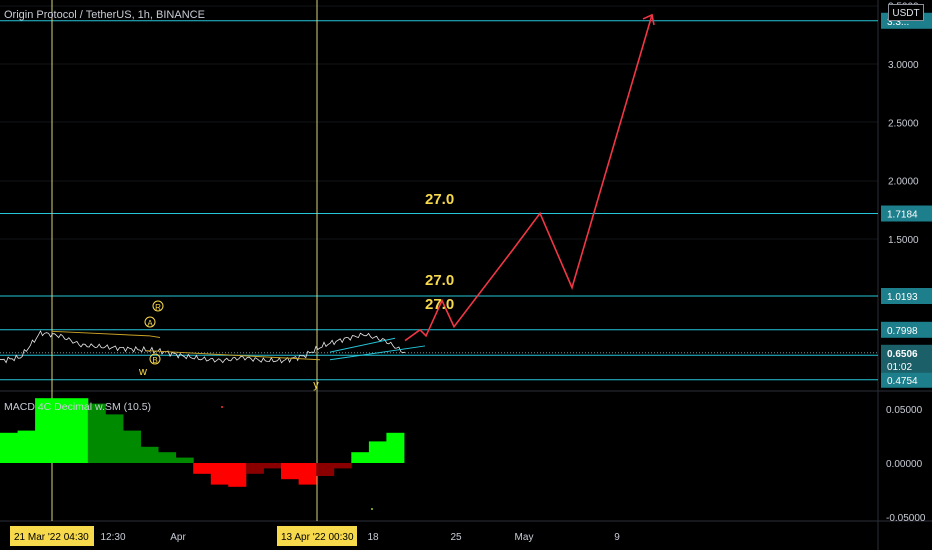 The height and width of the screenshot is (550, 932). What do you see at coordinates (906, 12) in the screenshot?
I see `currency-unit-button: USDT` at bounding box center [906, 12].